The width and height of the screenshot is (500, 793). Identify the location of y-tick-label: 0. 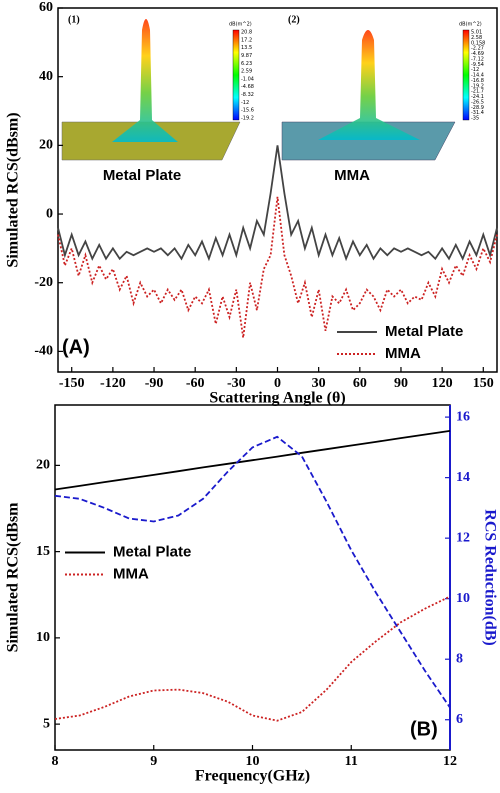
(49, 213).